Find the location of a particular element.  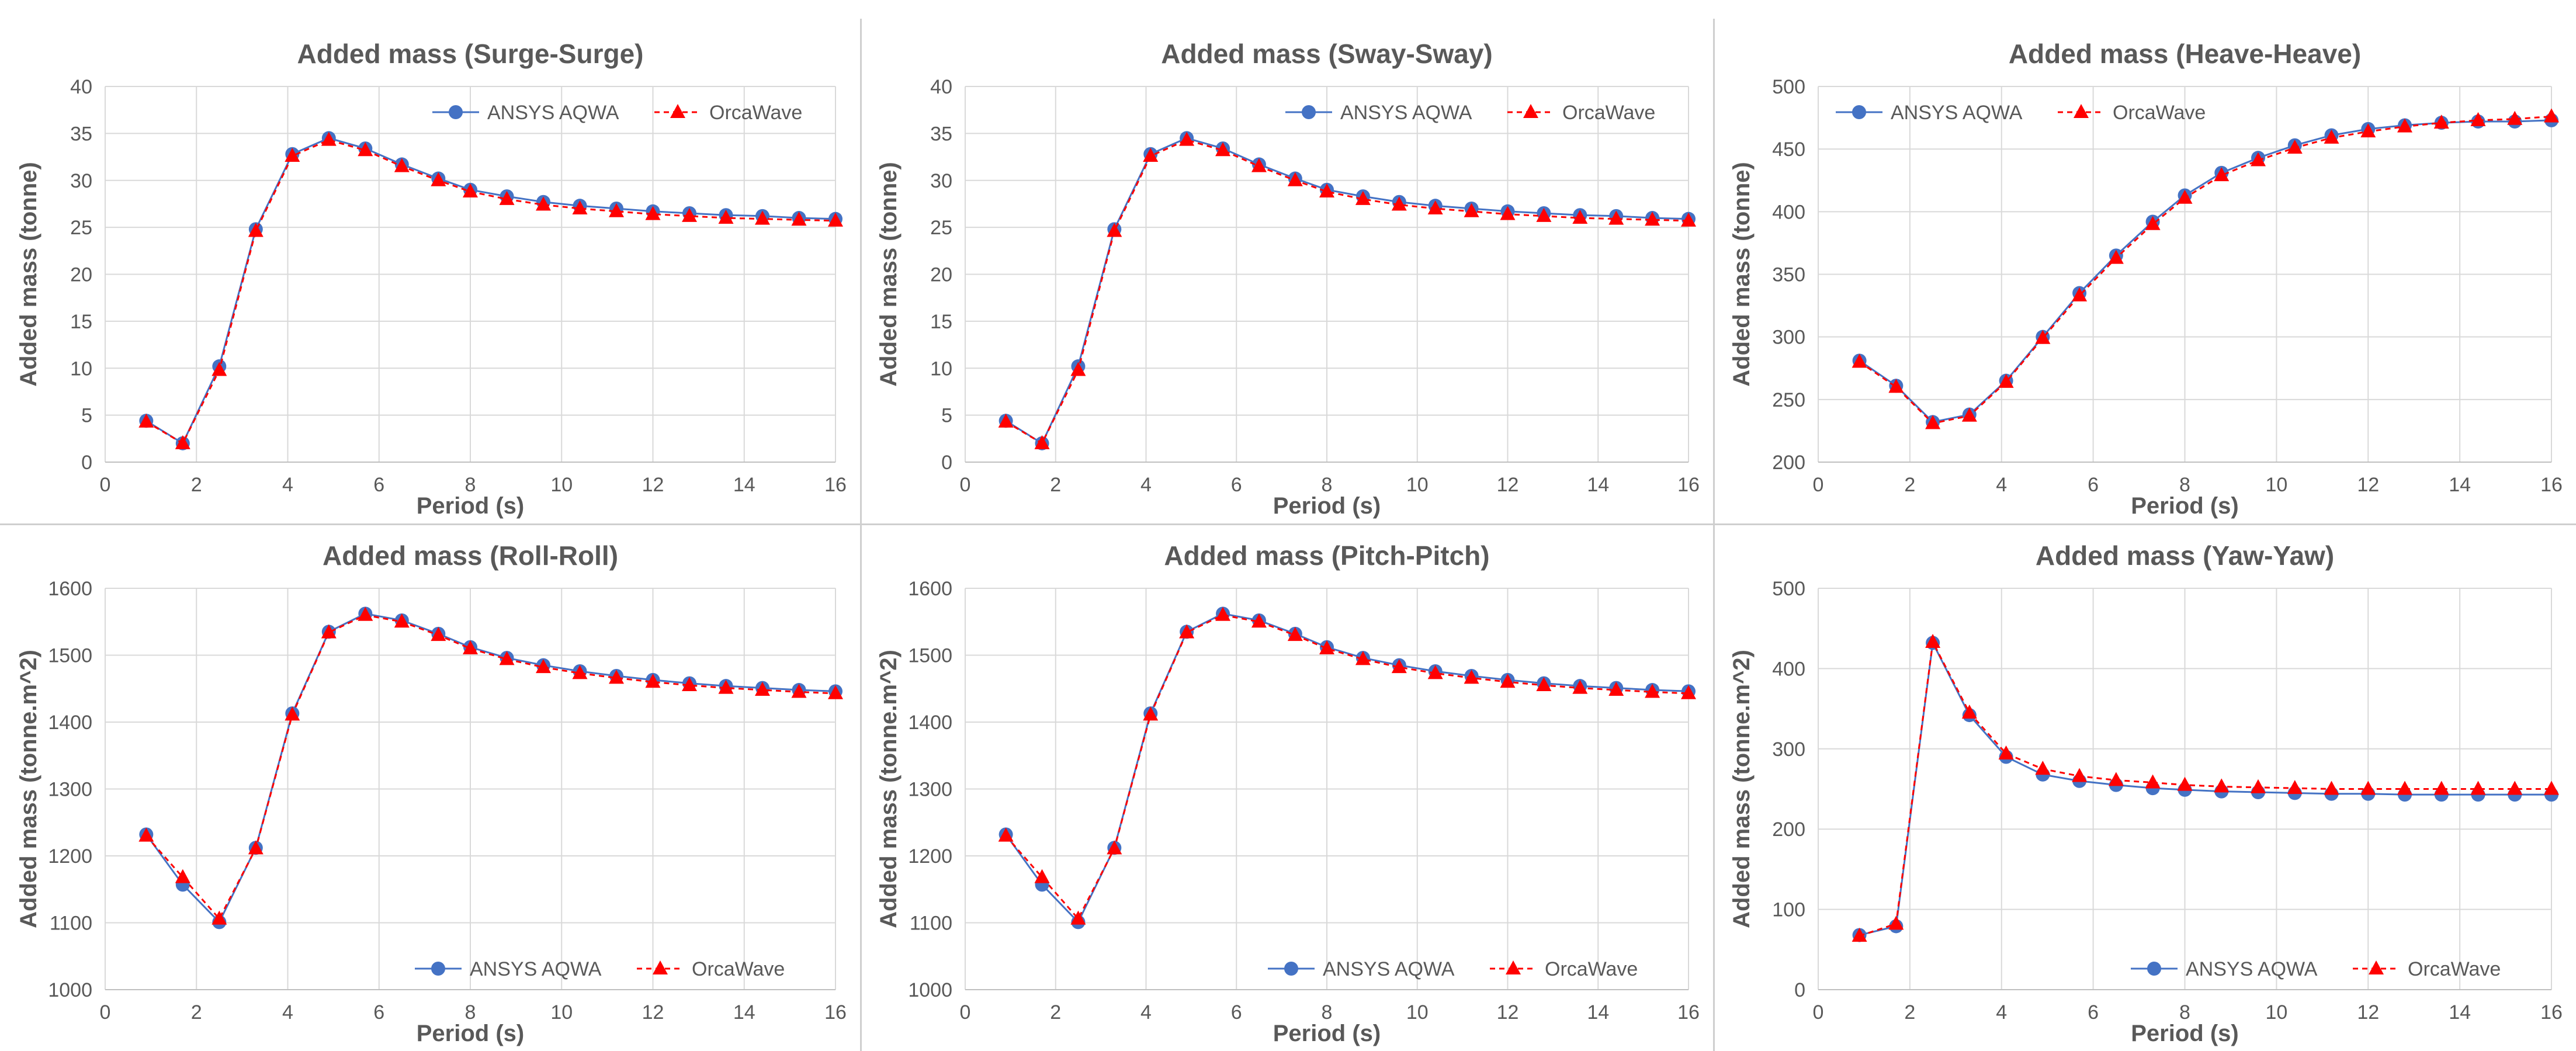

y-tick-label: 10 is located at coordinates (941, 369).